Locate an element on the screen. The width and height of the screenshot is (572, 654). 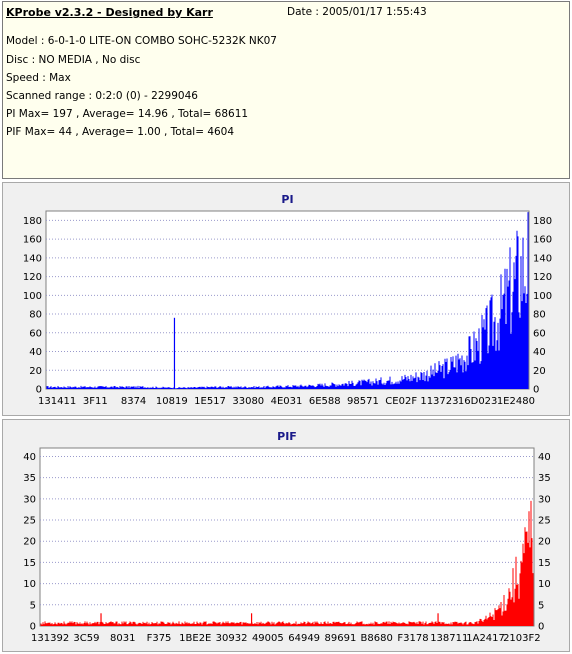
pi-ytick-right-0: 0 is located at coordinates (536, 390).